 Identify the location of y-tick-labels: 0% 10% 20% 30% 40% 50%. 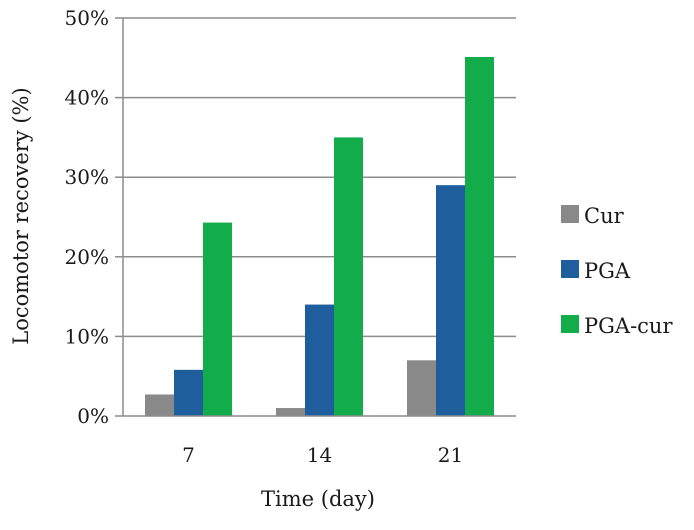
(94, 217).